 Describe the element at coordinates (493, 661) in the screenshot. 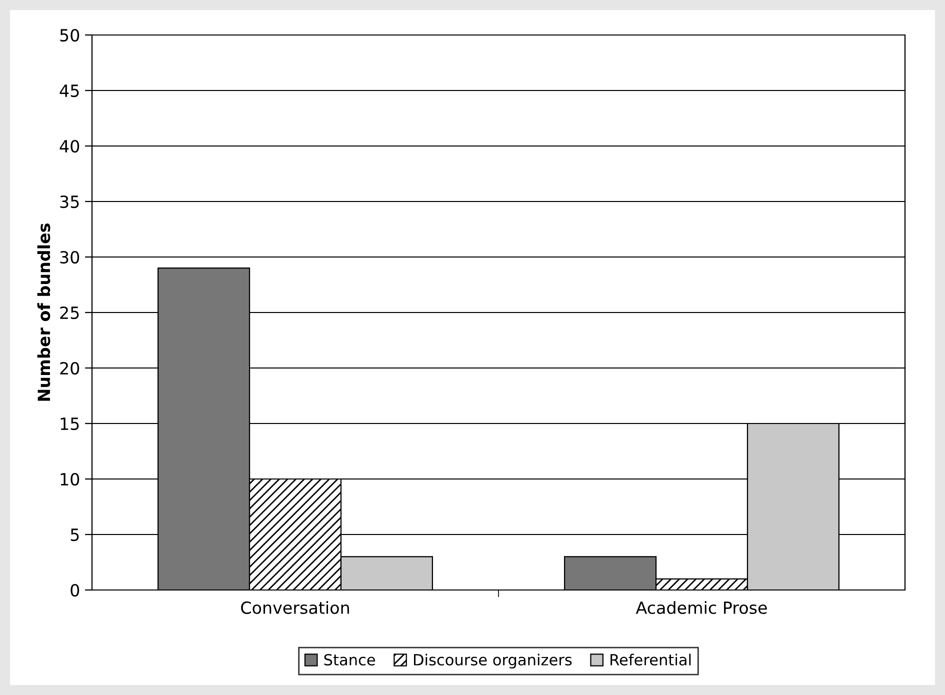

I see `legend-label: Discourse organizers` at that location.